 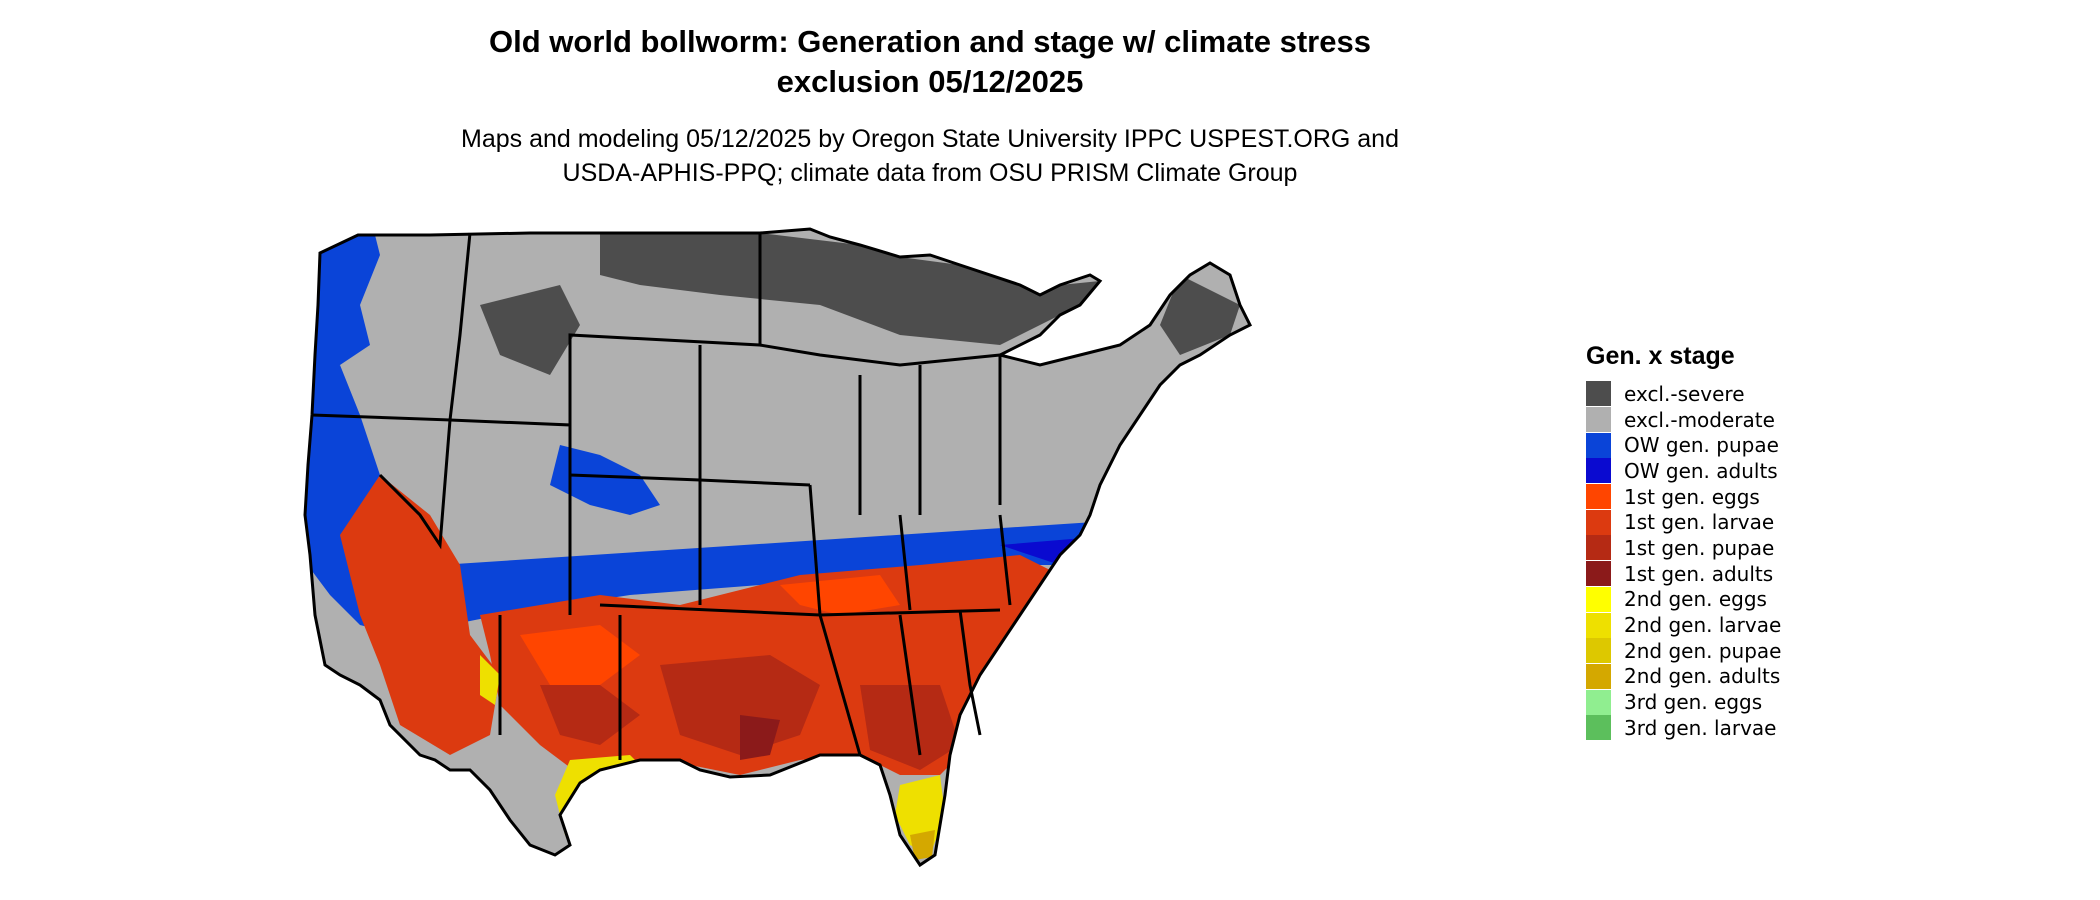 What do you see at coordinates (1703, 650) in the screenshot?
I see `legend-label: 2nd gen. pupae` at bounding box center [1703, 650].